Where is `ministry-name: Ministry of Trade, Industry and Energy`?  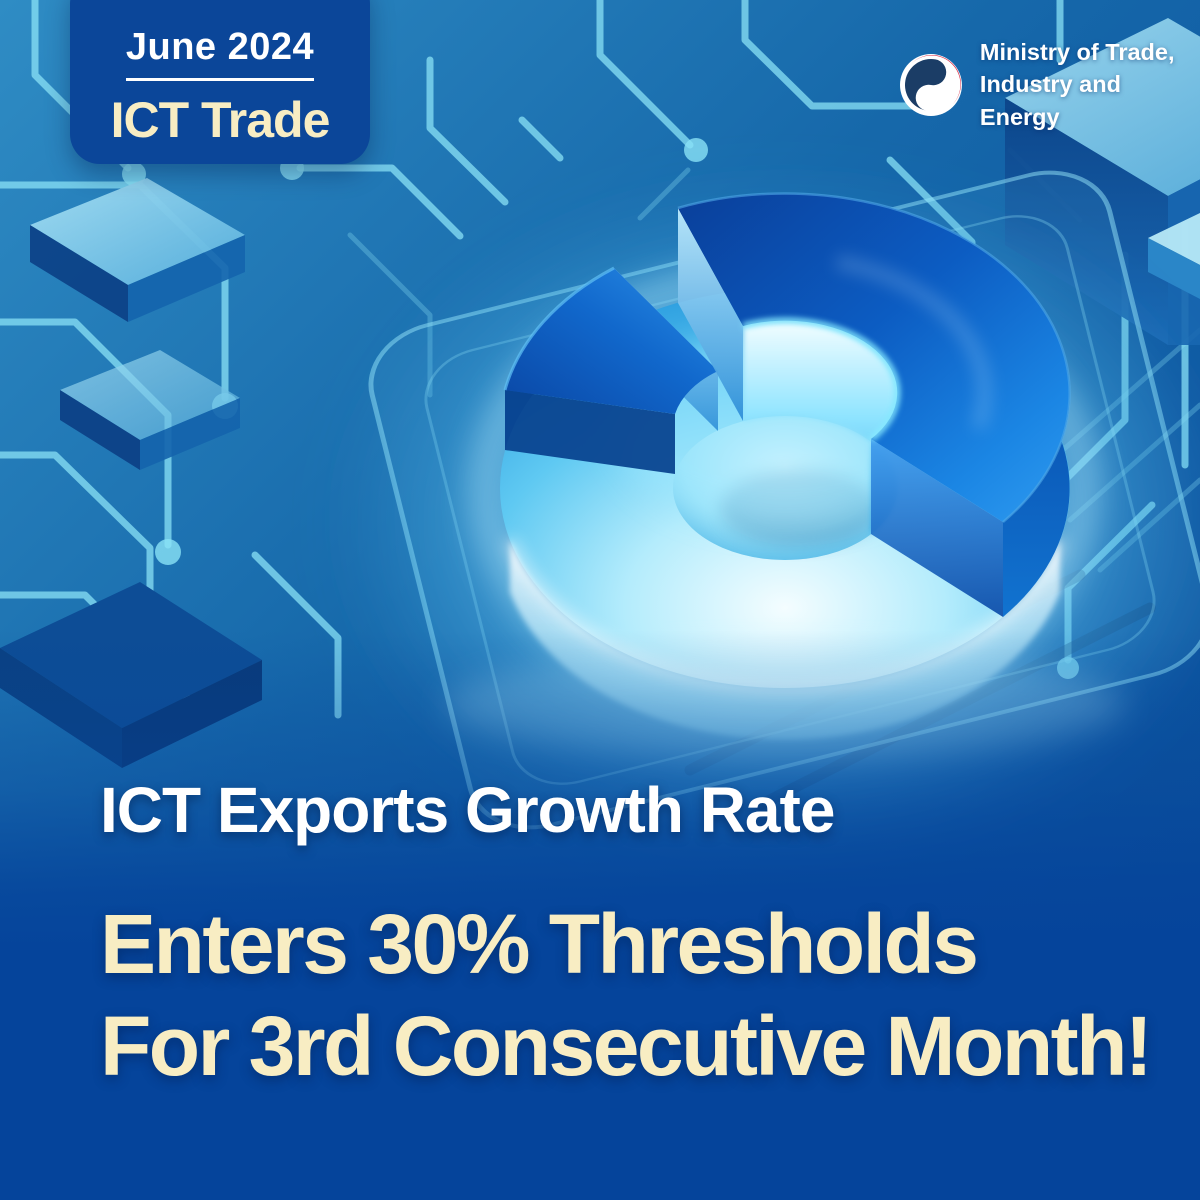
ministry-name: Ministry of Trade, Industry and Energy is located at coordinates (1090, 84).